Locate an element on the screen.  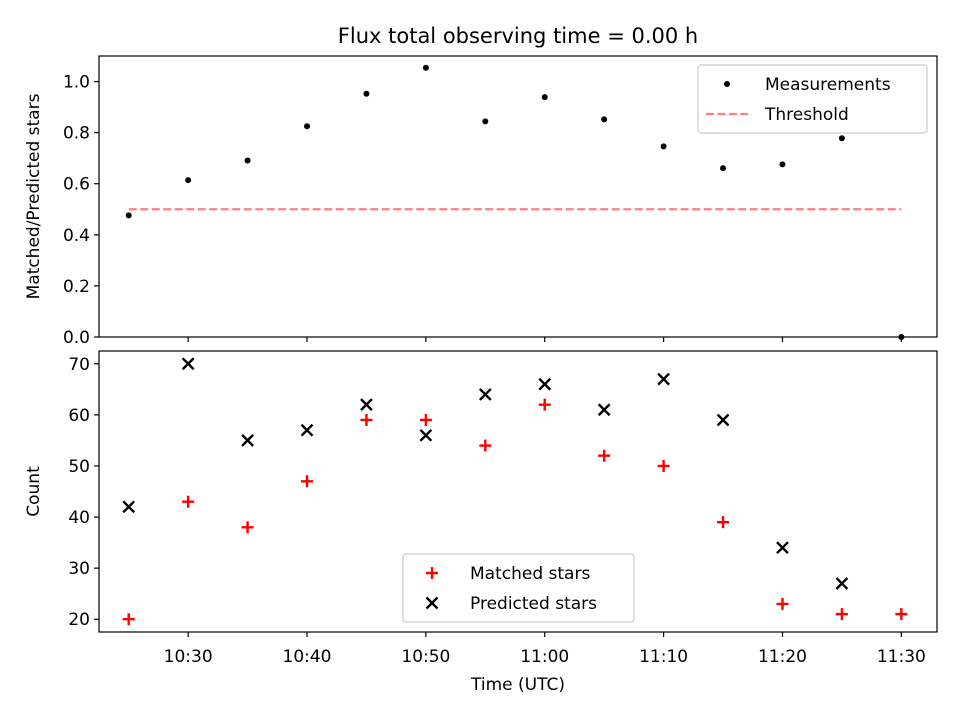
x-tick-label: 11:10 is located at coordinates (663, 657).